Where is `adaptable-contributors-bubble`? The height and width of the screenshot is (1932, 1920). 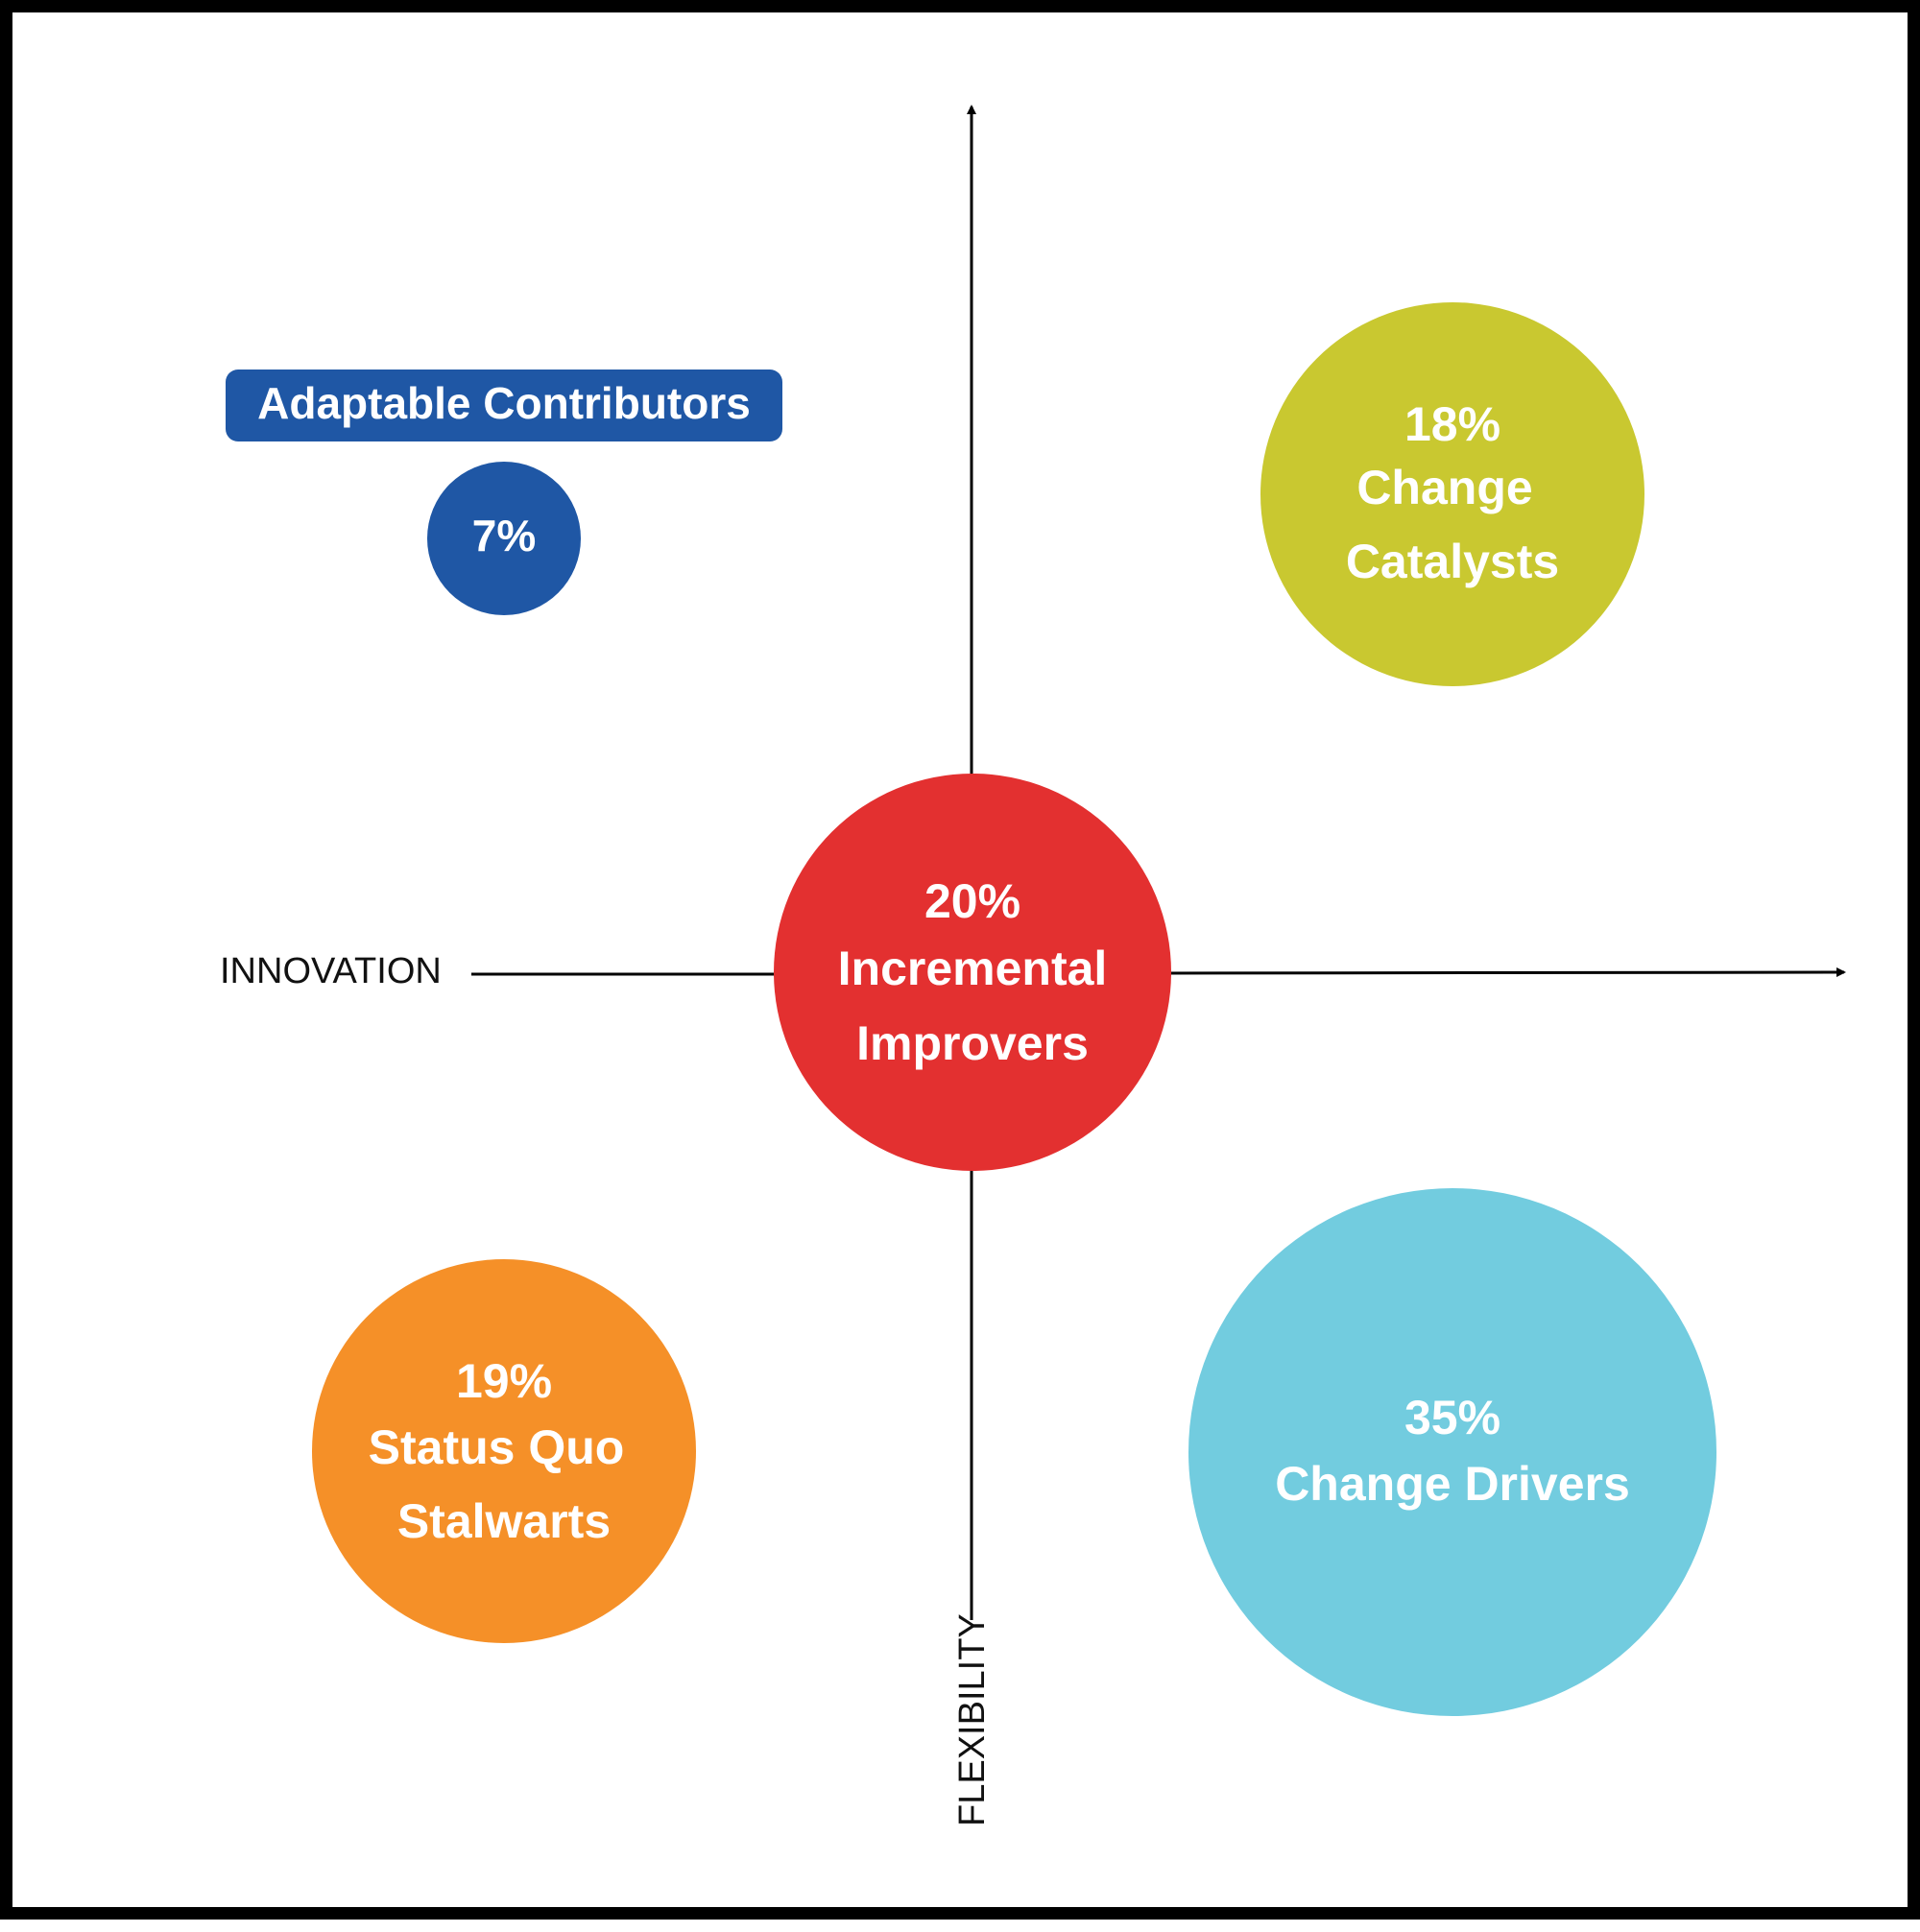
adaptable-contributors-bubble is located at coordinates (504, 538).